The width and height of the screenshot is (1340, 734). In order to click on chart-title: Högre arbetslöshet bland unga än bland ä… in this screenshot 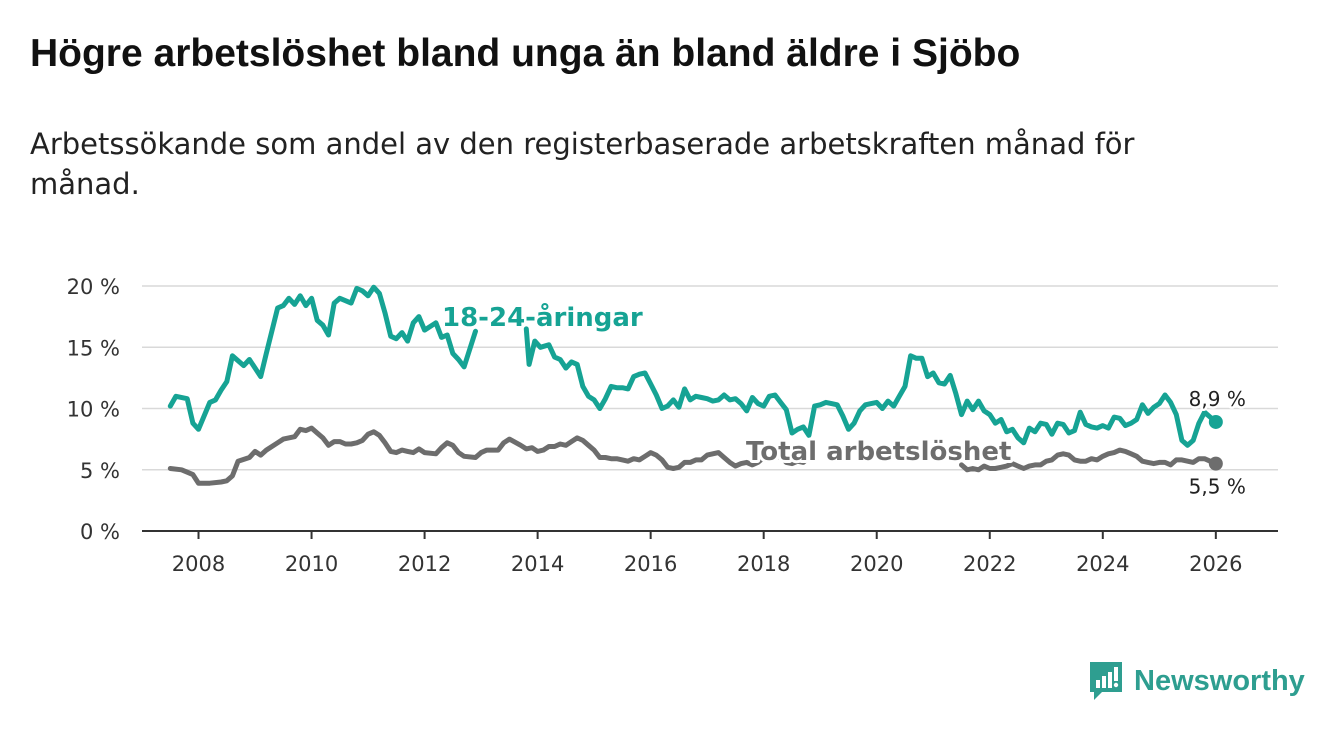, I will do `click(525, 53)`.